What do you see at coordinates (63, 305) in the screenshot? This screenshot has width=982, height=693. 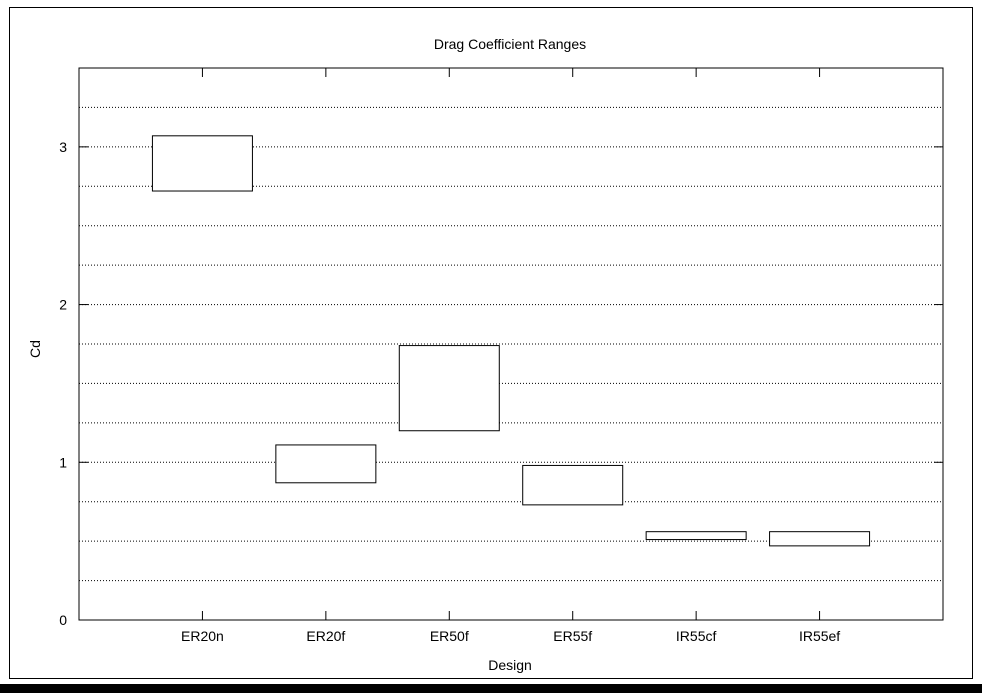 I see `y-tick-label: 2` at bounding box center [63, 305].